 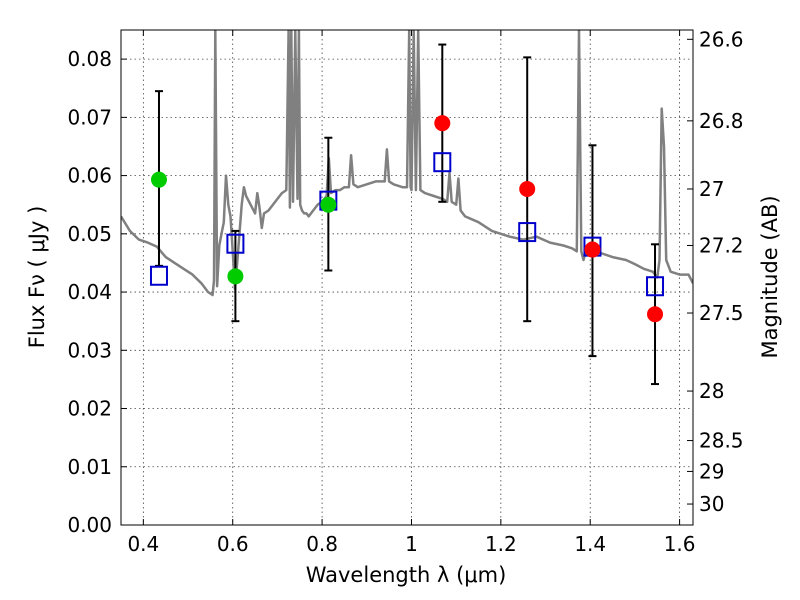 What do you see at coordinates (233, 544) in the screenshot?
I see `x-tick-label: 0.6` at bounding box center [233, 544].